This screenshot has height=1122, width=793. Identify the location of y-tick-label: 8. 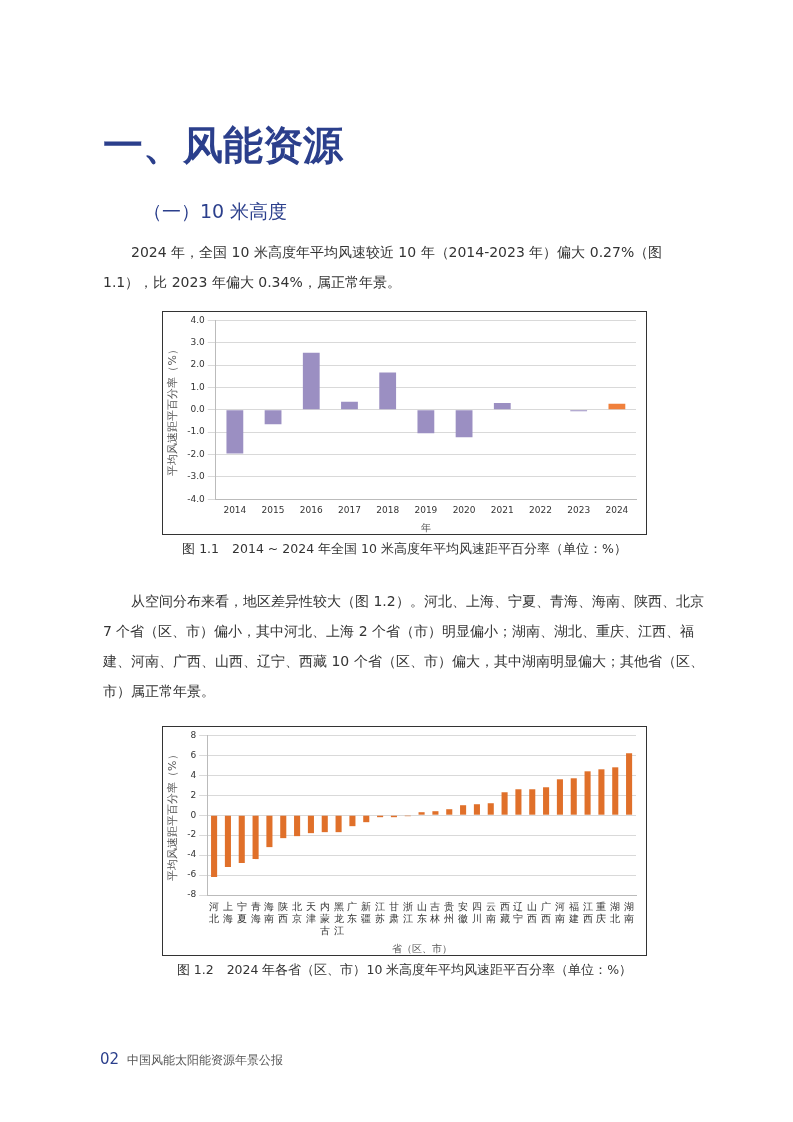
(193, 734).